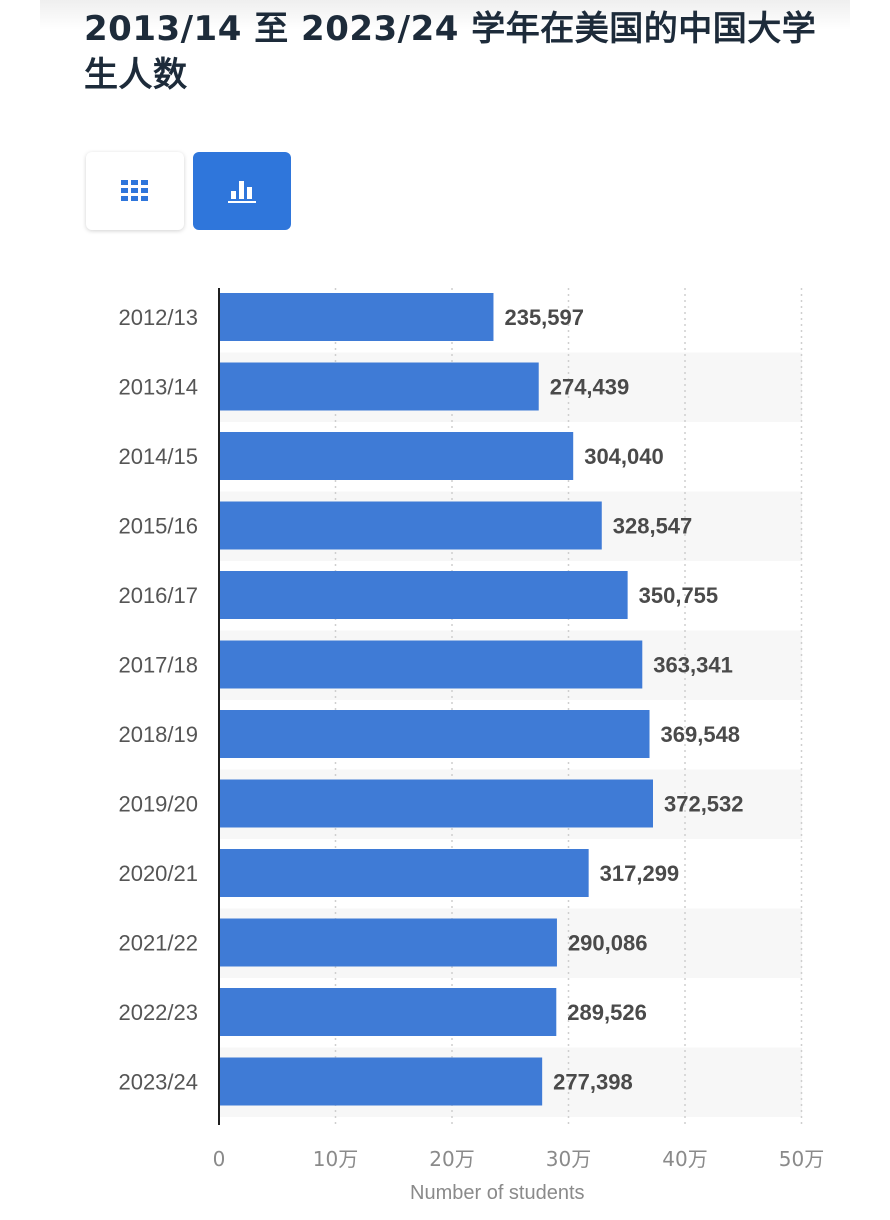 The height and width of the screenshot is (1220, 890). I want to click on category-label: 2021/22, so click(158, 943).